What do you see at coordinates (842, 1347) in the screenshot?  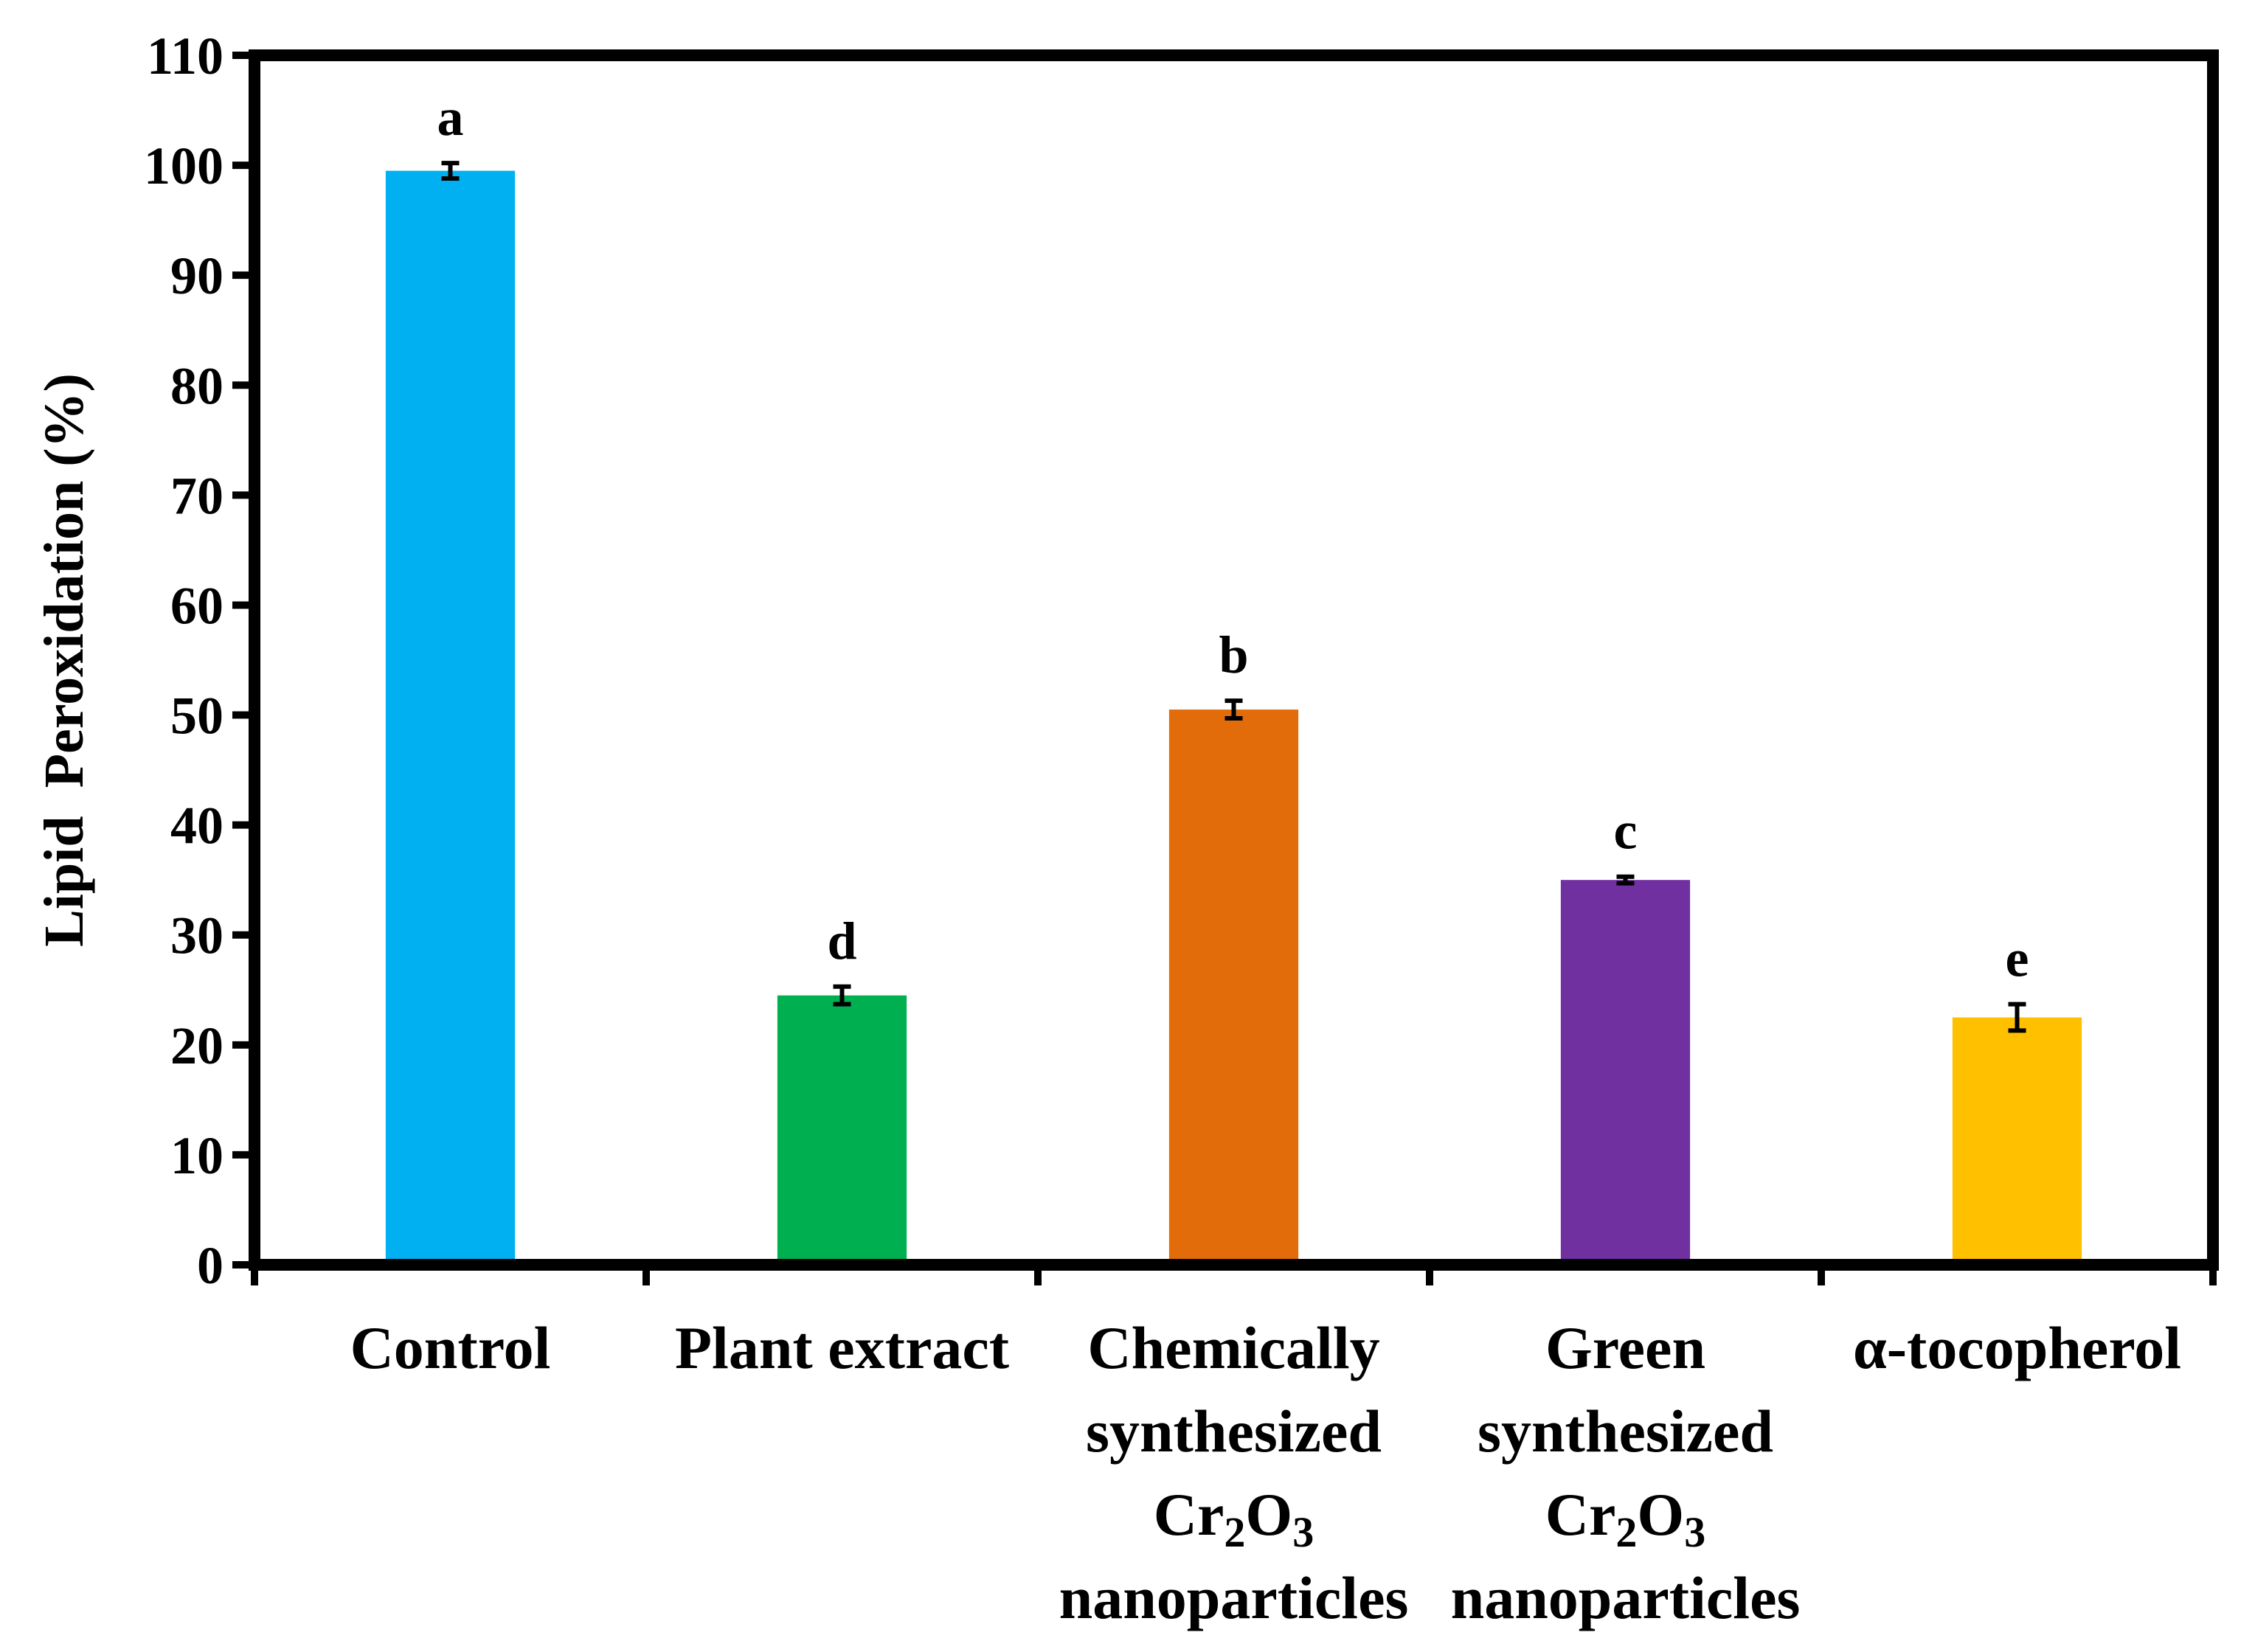 I see `x-category-label: Plant extract` at bounding box center [842, 1347].